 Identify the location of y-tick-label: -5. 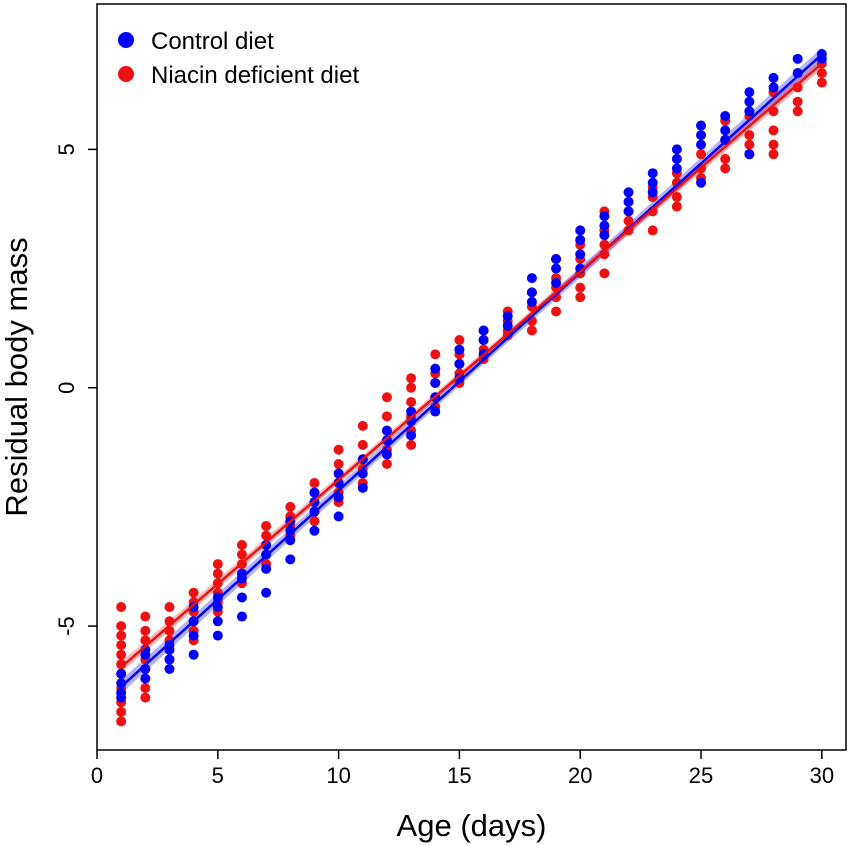
(66, 626).